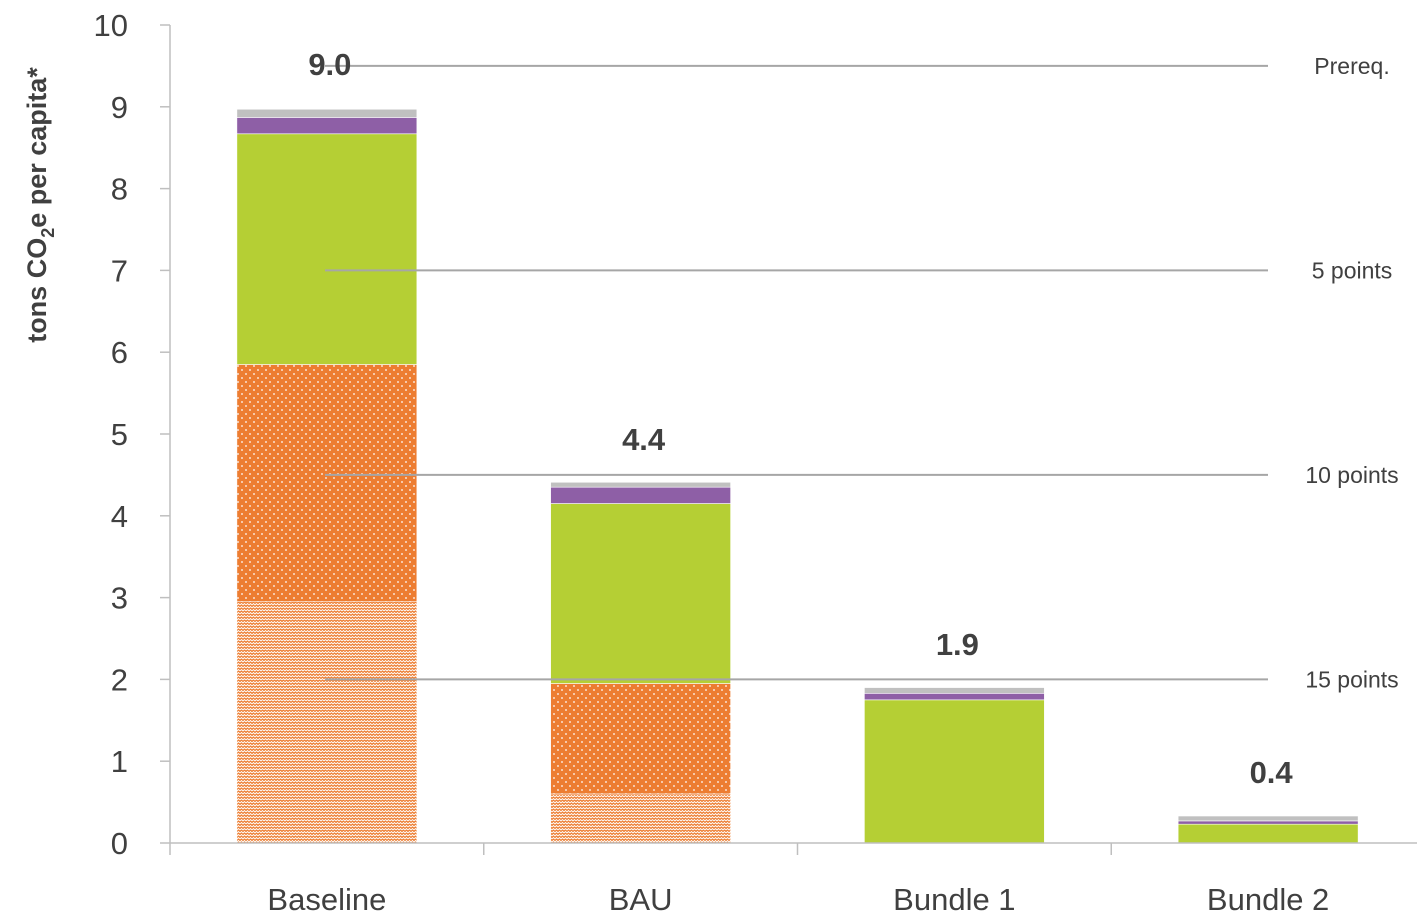  What do you see at coordinates (1272, 772) in the screenshot?
I see `bar-total-label: 0.4` at bounding box center [1272, 772].